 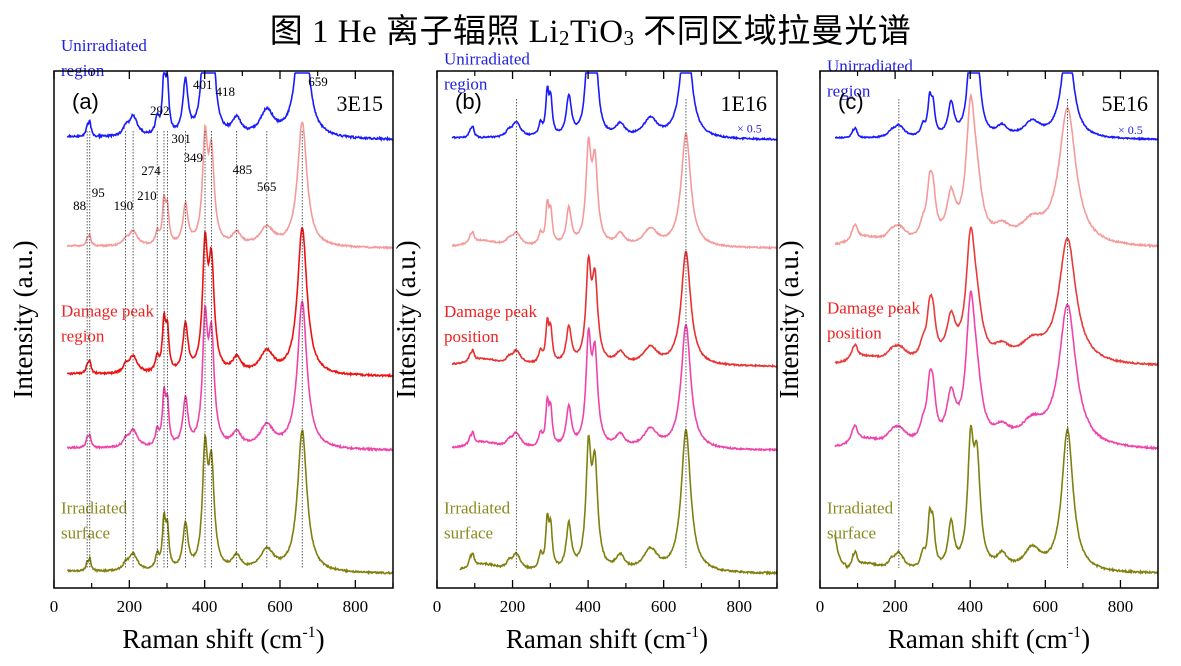 I want to click on peak-label: 274, so click(x=151, y=170).